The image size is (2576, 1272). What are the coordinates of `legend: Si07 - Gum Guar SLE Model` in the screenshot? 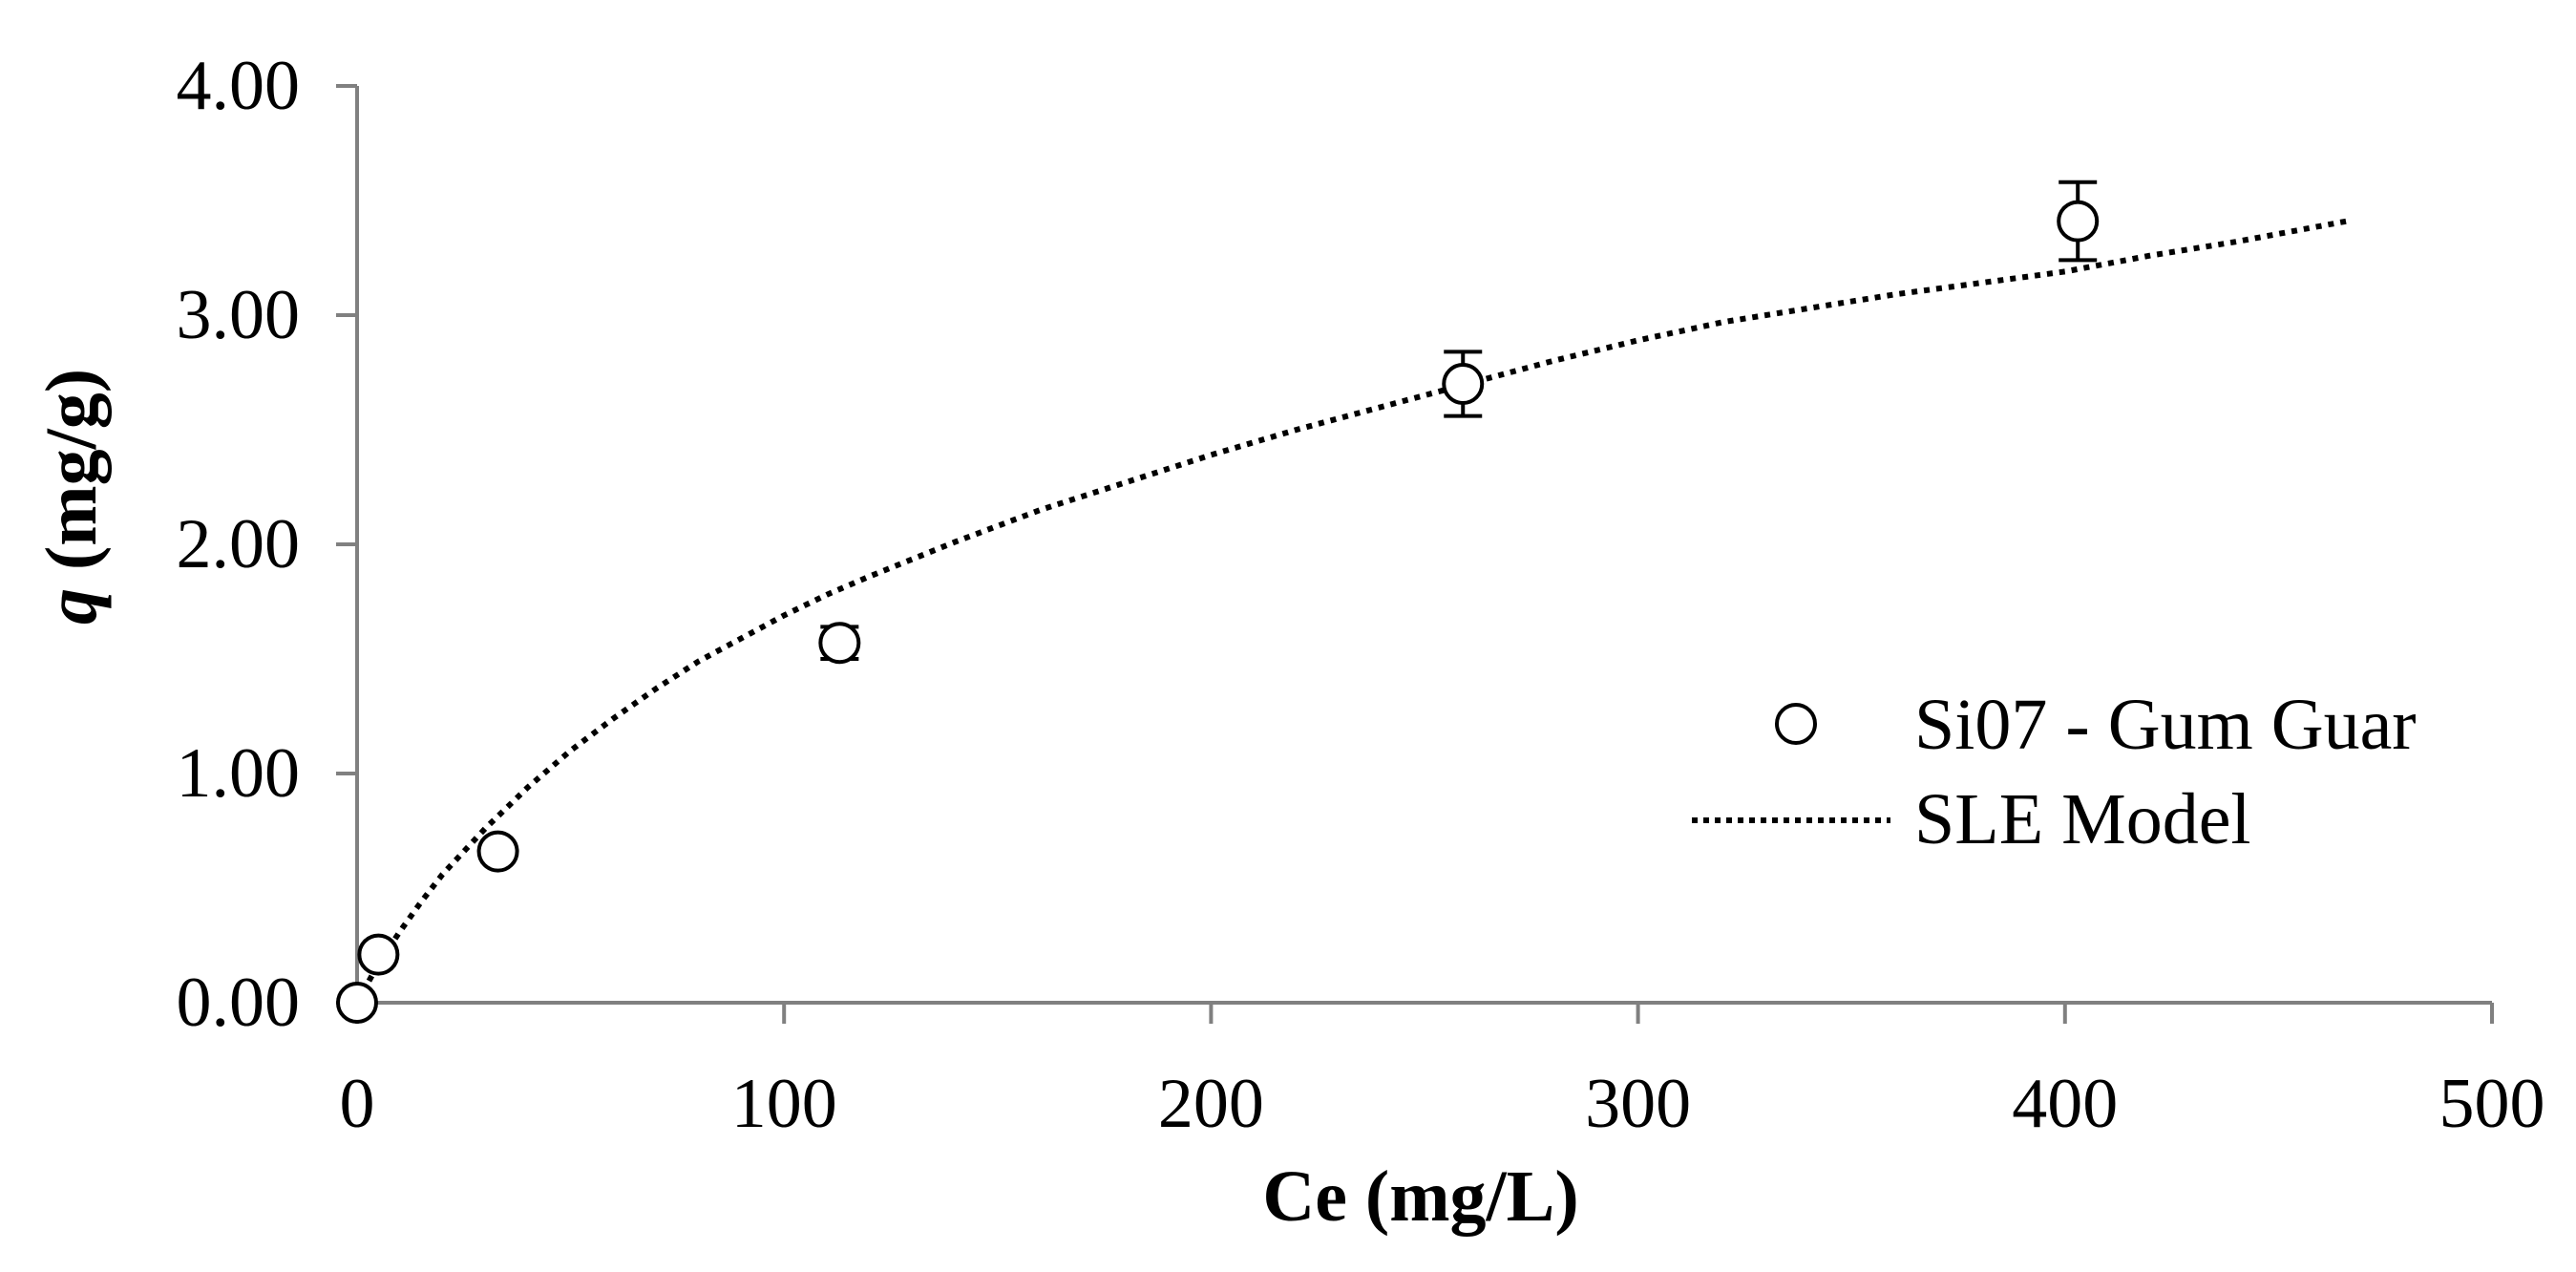 It's located at (2054, 772).